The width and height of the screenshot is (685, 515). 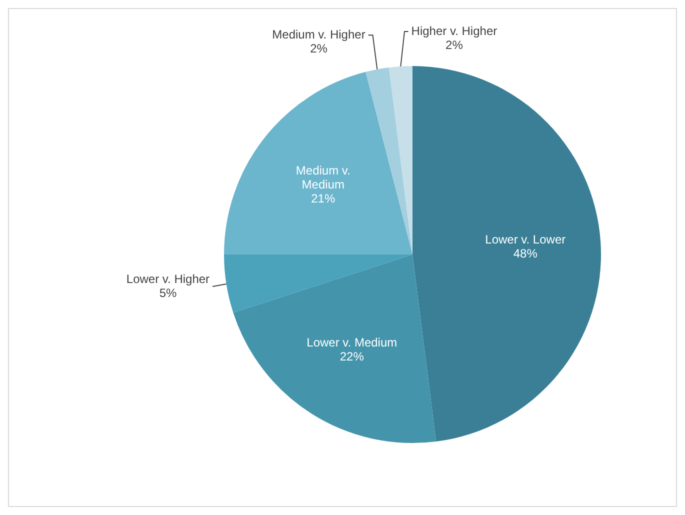 What do you see at coordinates (319, 34) in the screenshot?
I see `slice-label: Medium v. Higher` at bounding box center [319, 34].